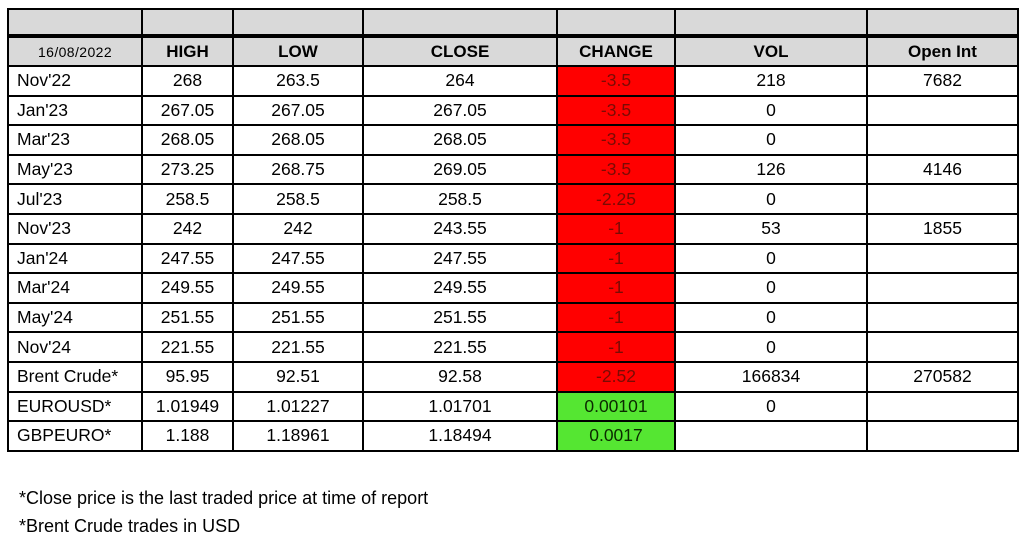 The width and height of the screenshot is (1024, 538). I want to click on high-cell: 267.05, so click(187, 110).